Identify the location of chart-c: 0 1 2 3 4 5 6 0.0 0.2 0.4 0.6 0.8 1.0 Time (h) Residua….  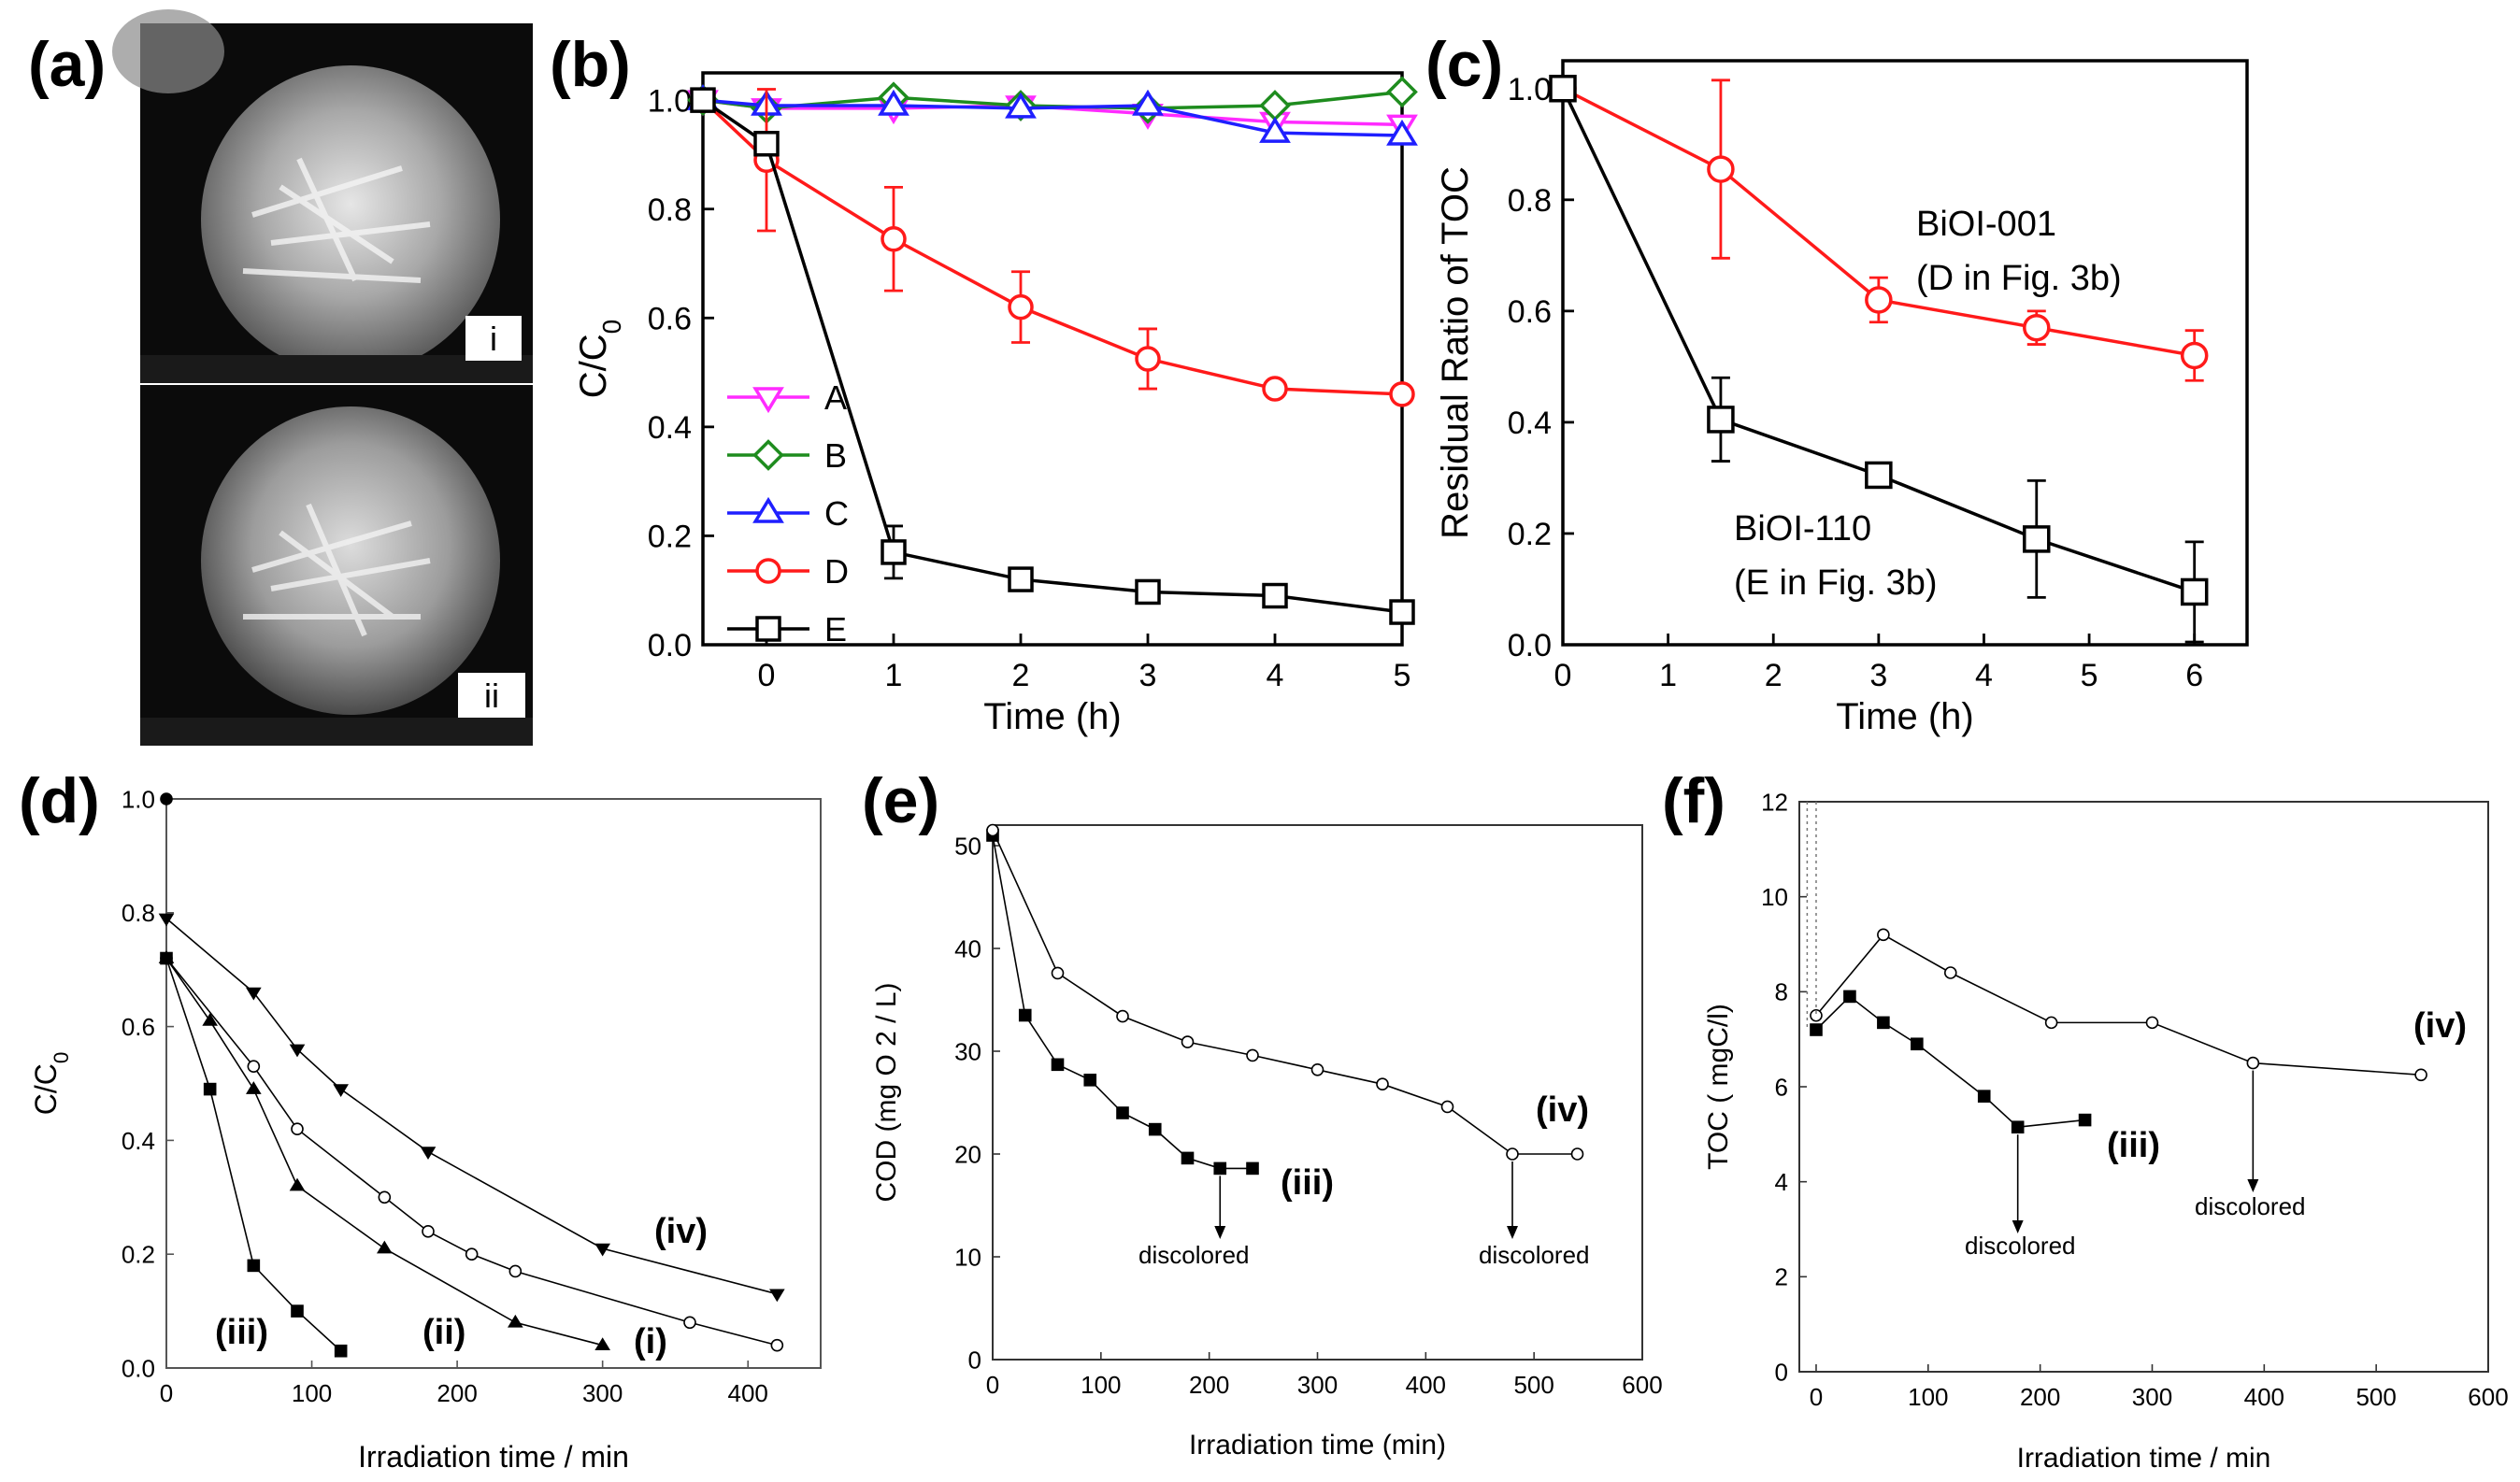
(1842, 398).